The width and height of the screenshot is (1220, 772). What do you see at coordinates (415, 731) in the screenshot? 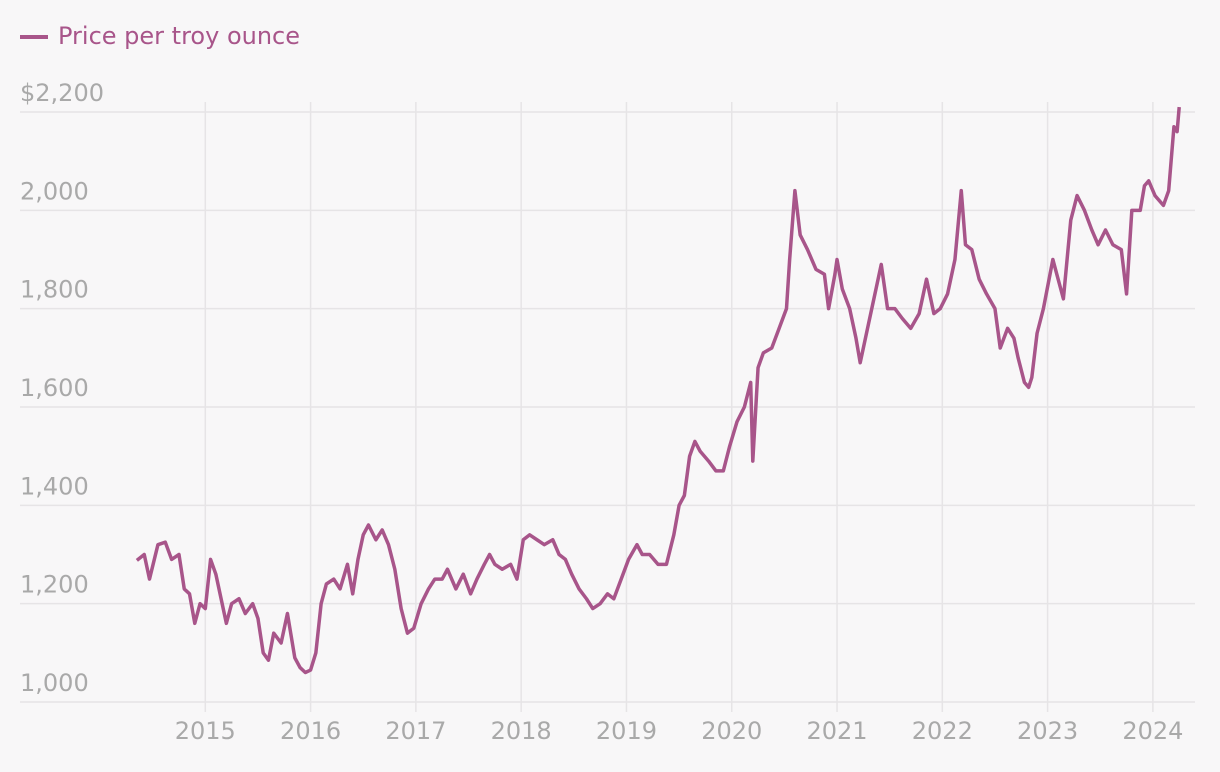
I see `x-tick-label: 2017` at bounding box center [415, 731].